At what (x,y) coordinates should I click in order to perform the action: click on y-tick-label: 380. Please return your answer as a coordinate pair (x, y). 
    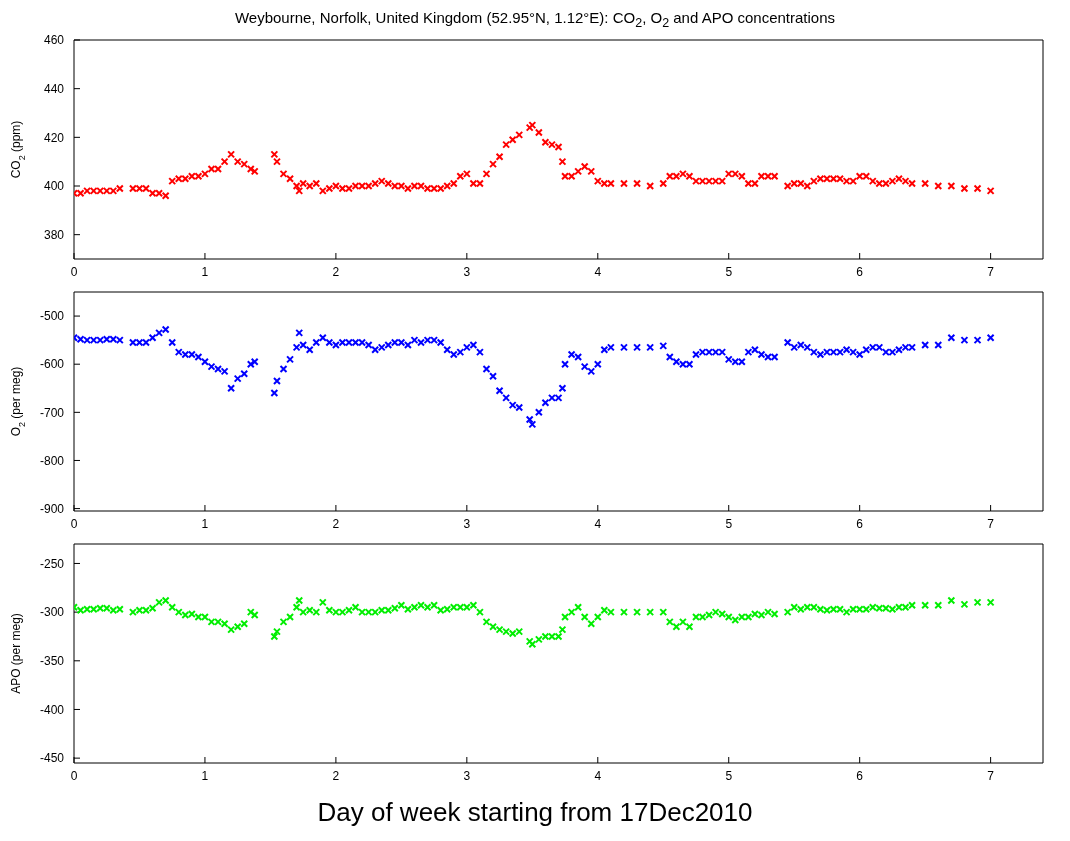
    Looking at the image, I should click on (54, 234).